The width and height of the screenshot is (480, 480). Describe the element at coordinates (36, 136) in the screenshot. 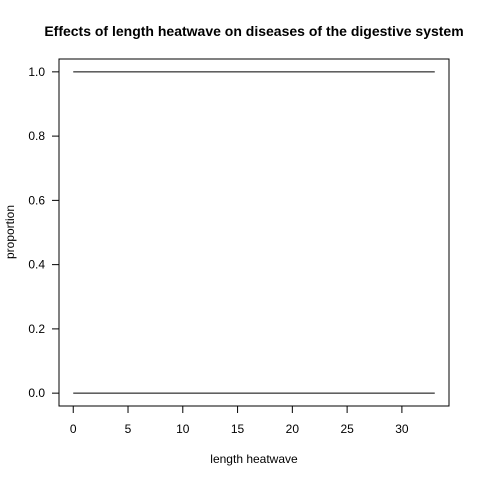

I see `y-tick-label: 0.8` at that location.